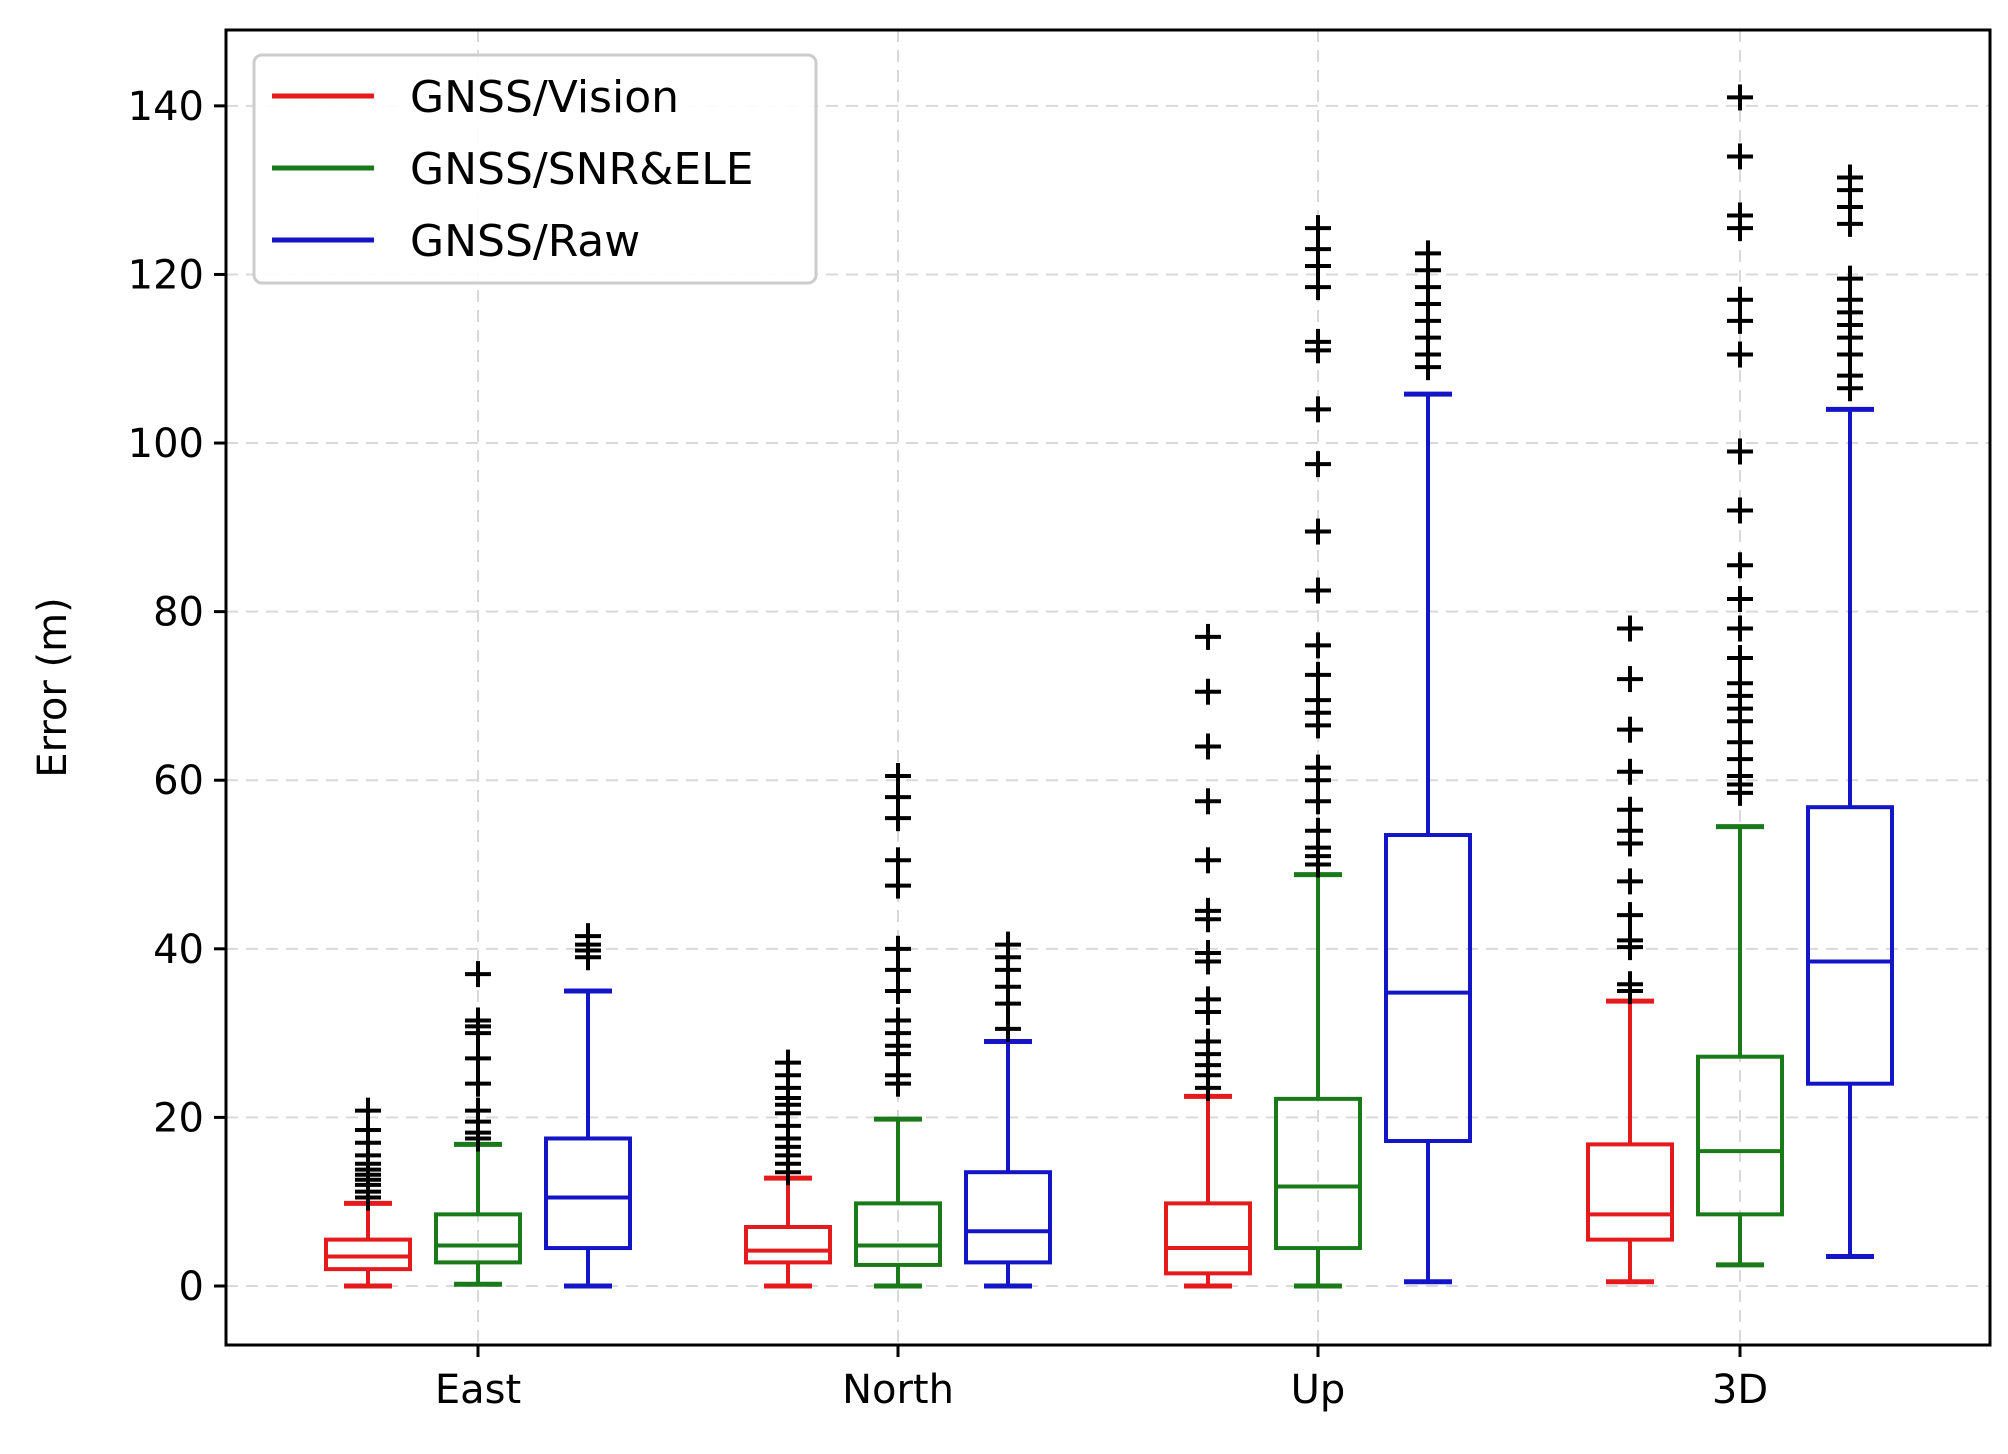 The image size is (2008, 1454). Describe the element at coordinates (178, 781) in the screenshot. I see `y-tick-label: 60` at that location.